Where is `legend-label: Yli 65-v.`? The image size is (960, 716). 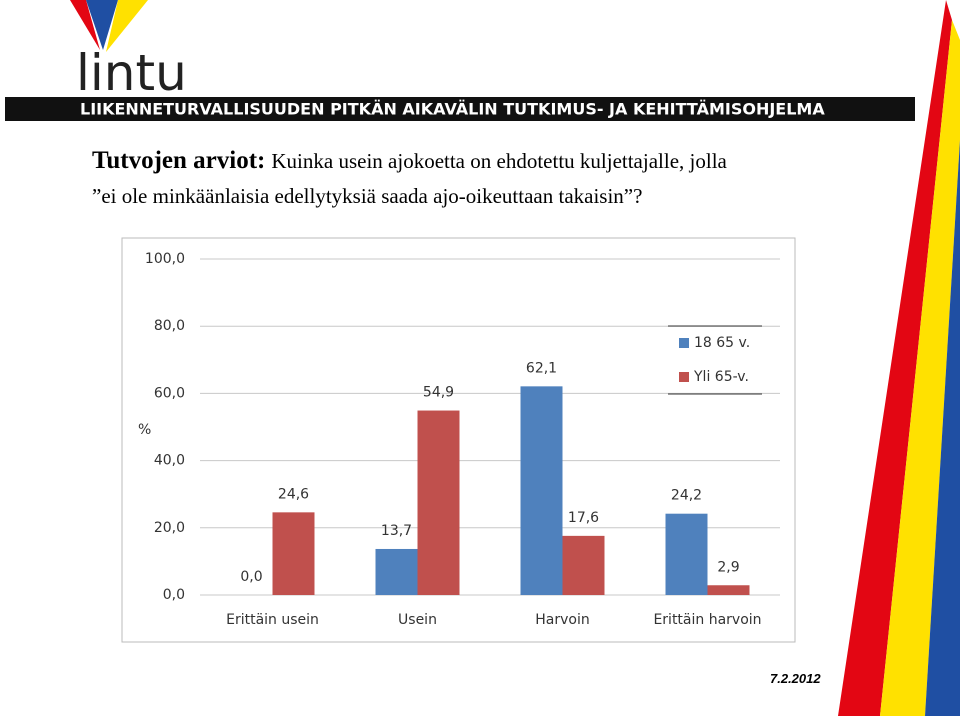 legend-label: Yli 65-v. is located at coordinates (721, 377).